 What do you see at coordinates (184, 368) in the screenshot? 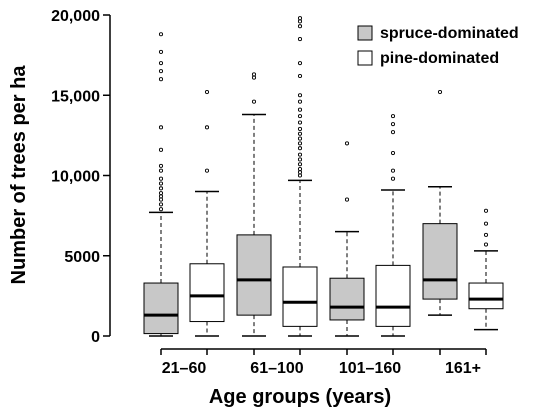
I see `x-tick-label: 21–60` at bounding box center [184, 368].